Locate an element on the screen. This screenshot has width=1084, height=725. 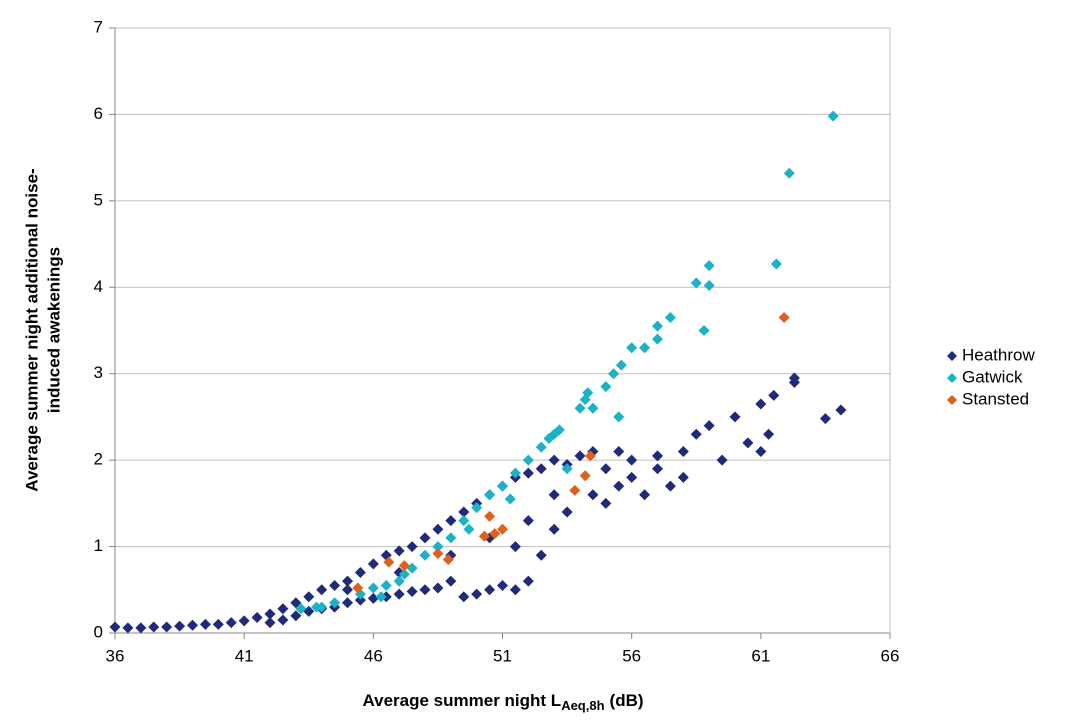
y-title-line: induced awakenings is located at coordinates (53, 330).